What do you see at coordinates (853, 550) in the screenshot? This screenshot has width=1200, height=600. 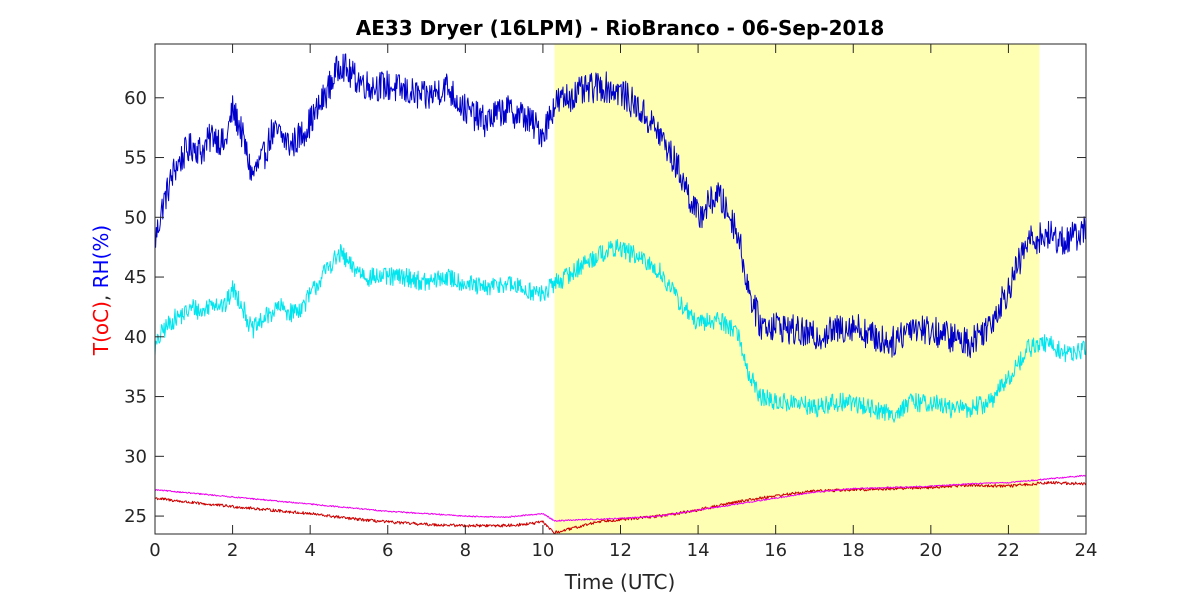 I see `x-tick-label: 18` at bounding box center [853, 550].